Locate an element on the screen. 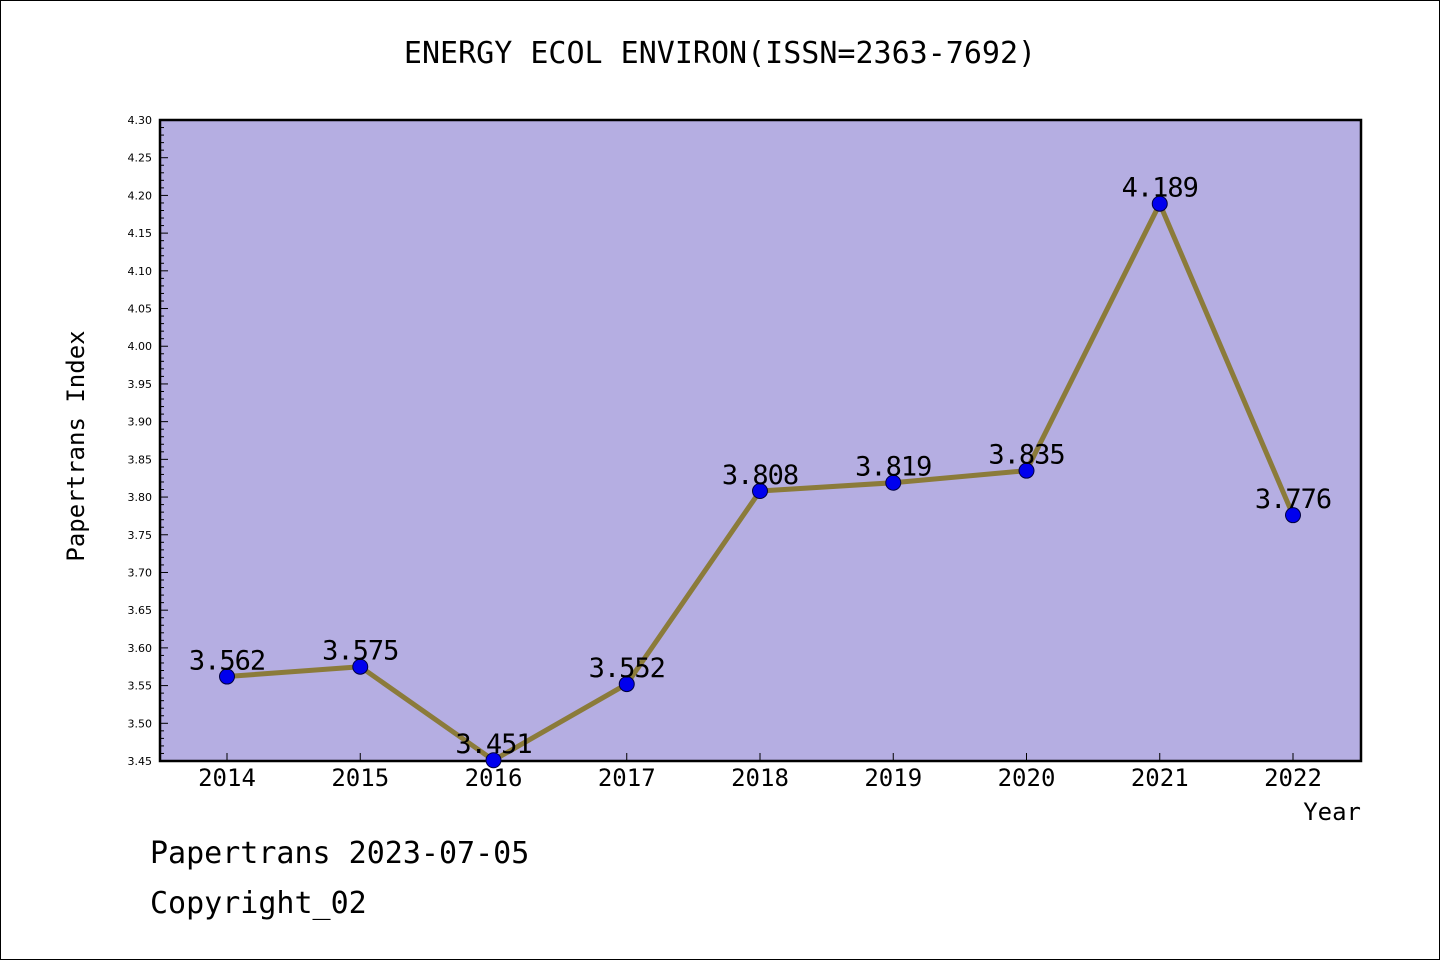  y-tick-label: 4.15 is located at coordinates (140, 233).